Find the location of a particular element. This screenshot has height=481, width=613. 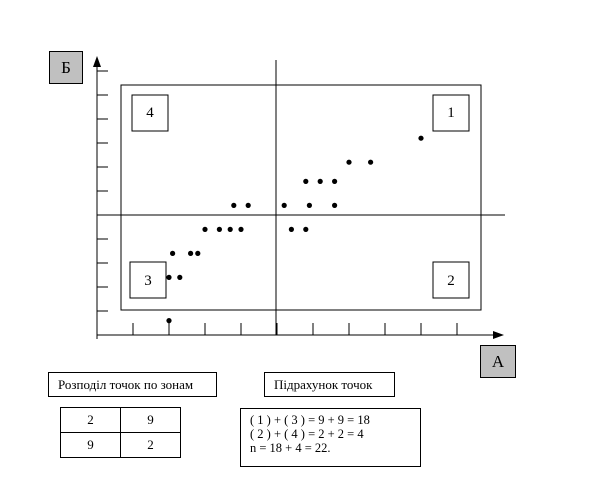

table-row: 9 2 is located at coordinates (120, 445).